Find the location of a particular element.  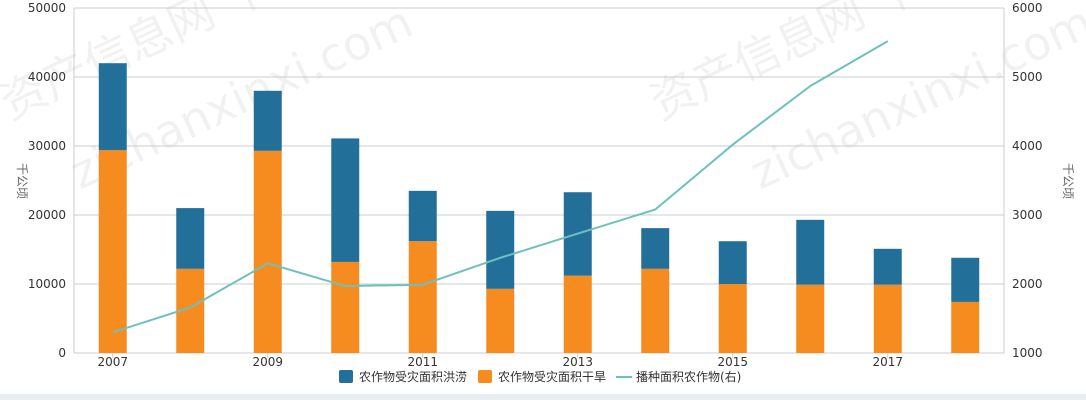

right-tick-label: 2000 is located at coordinates (1027, 284).